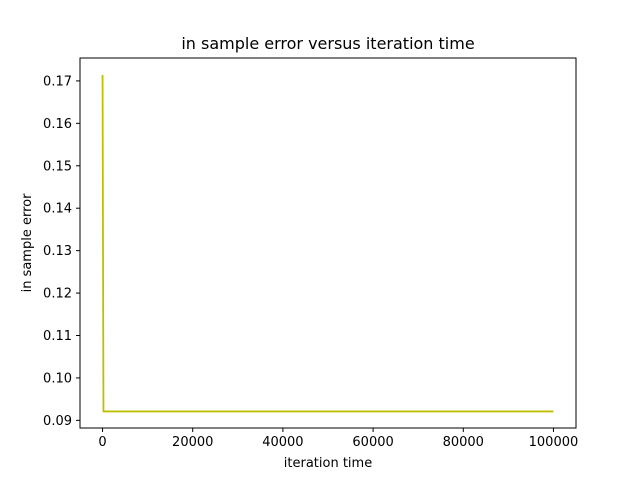 This screenshot has height=480, width=640. I want to click on x-tick-label: 0, so click(102, 442).